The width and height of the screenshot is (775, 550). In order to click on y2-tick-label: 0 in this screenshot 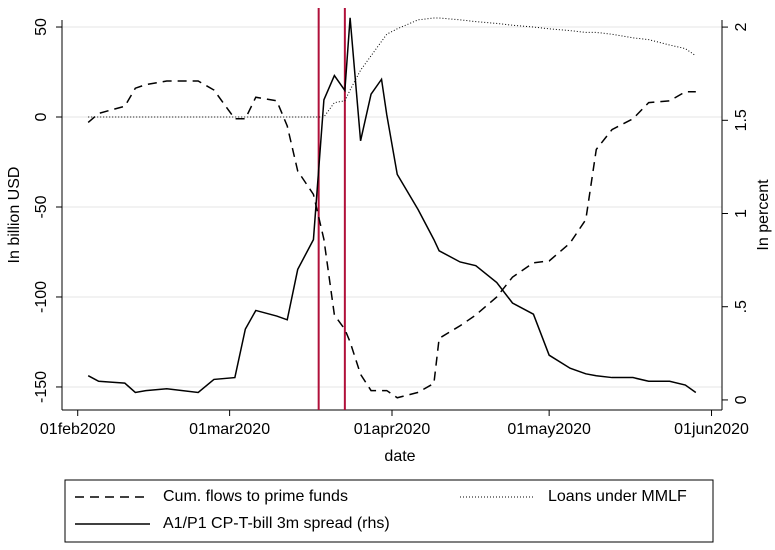, I will do `click(741, 399)`.